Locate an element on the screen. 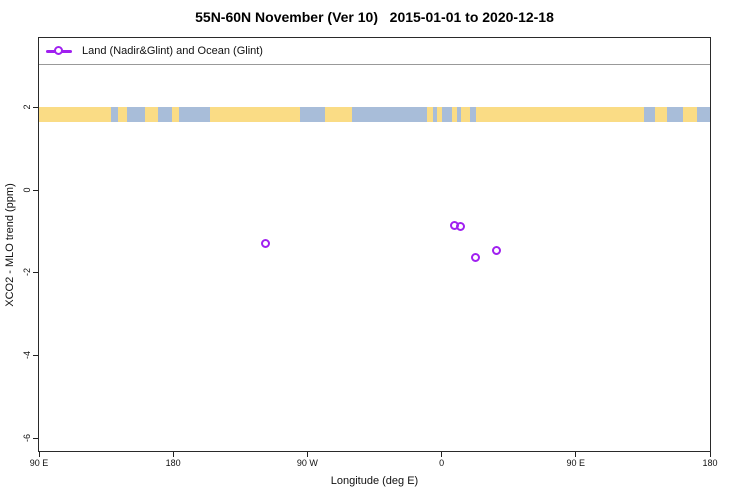  legend-label: Land (Nadir&Glint) and Ocean (Glint) is located at coordinates (172, 51).